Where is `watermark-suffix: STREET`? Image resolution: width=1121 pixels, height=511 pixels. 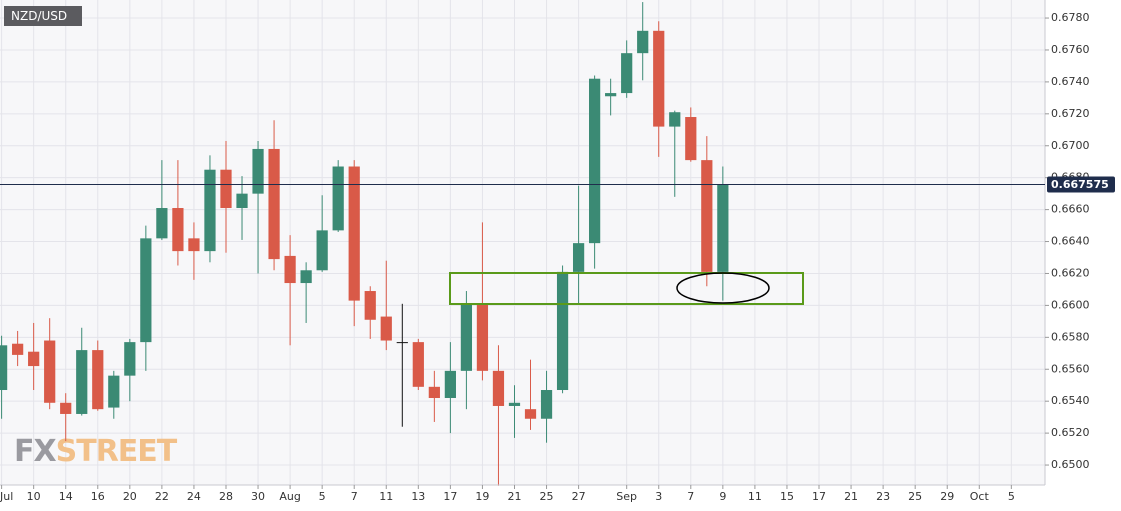 watermark-suffix: STREET is located at coordinates (117, 451).